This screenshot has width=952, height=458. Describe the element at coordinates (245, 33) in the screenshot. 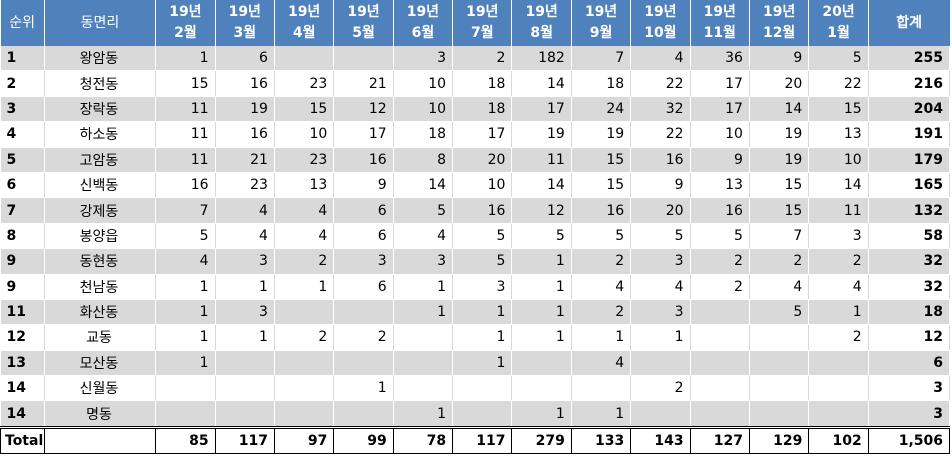

I see `header-month-month: 3월` at that location.